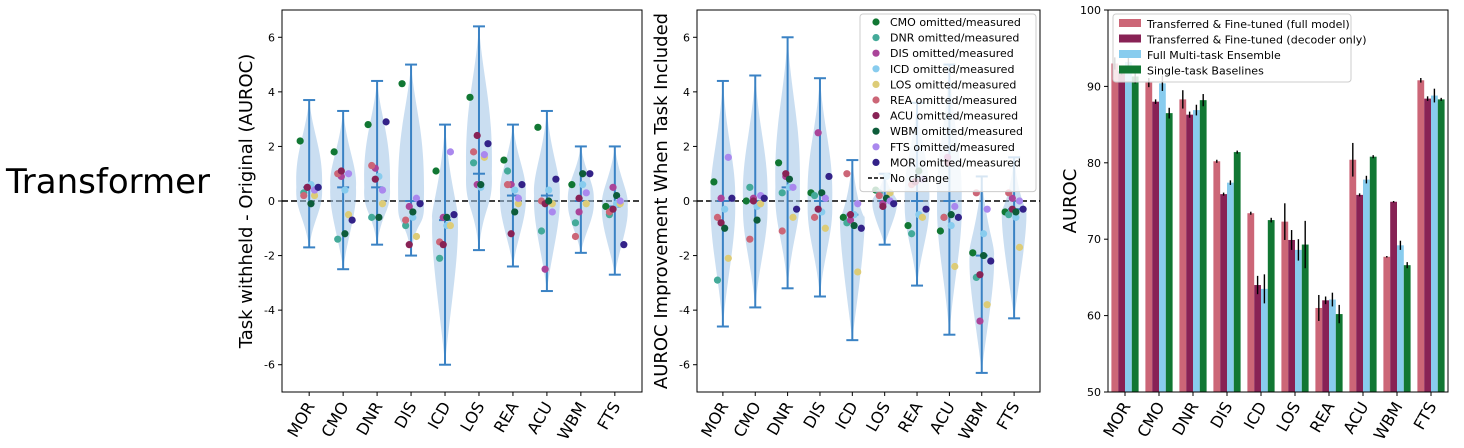 The width and height of the screenshot is (1464, 448). Describe the element at coordinates (847, 174) in the screenshot. I see `point-ICD-REA` at that location.